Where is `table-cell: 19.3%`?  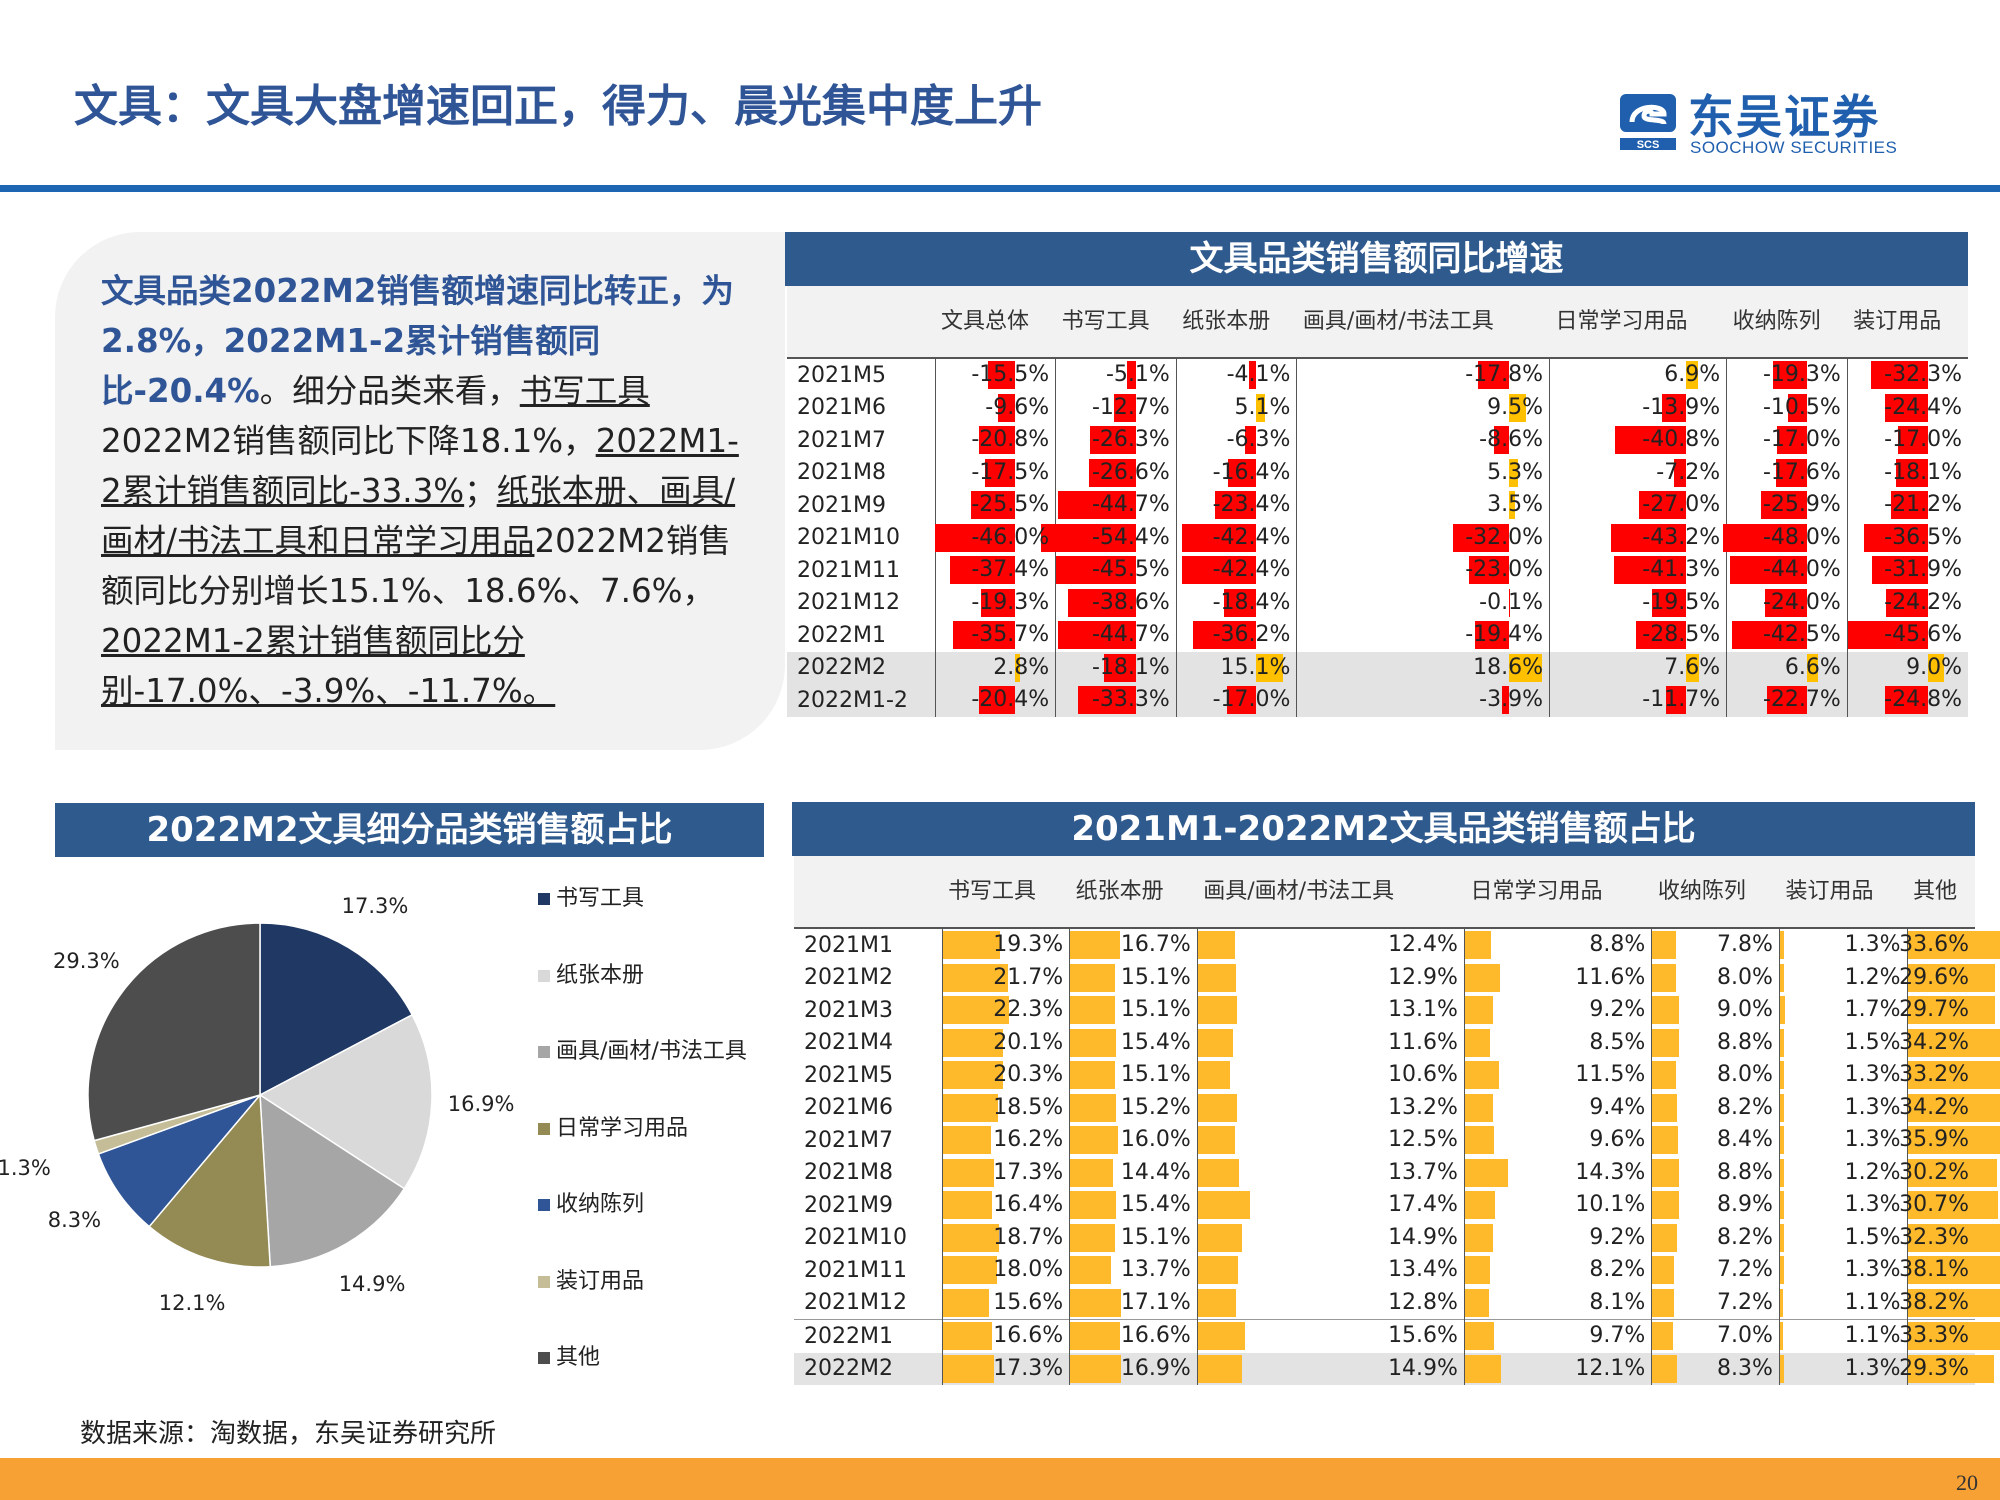
table-cell: 19.3% is located at coordinates (1006, 945).